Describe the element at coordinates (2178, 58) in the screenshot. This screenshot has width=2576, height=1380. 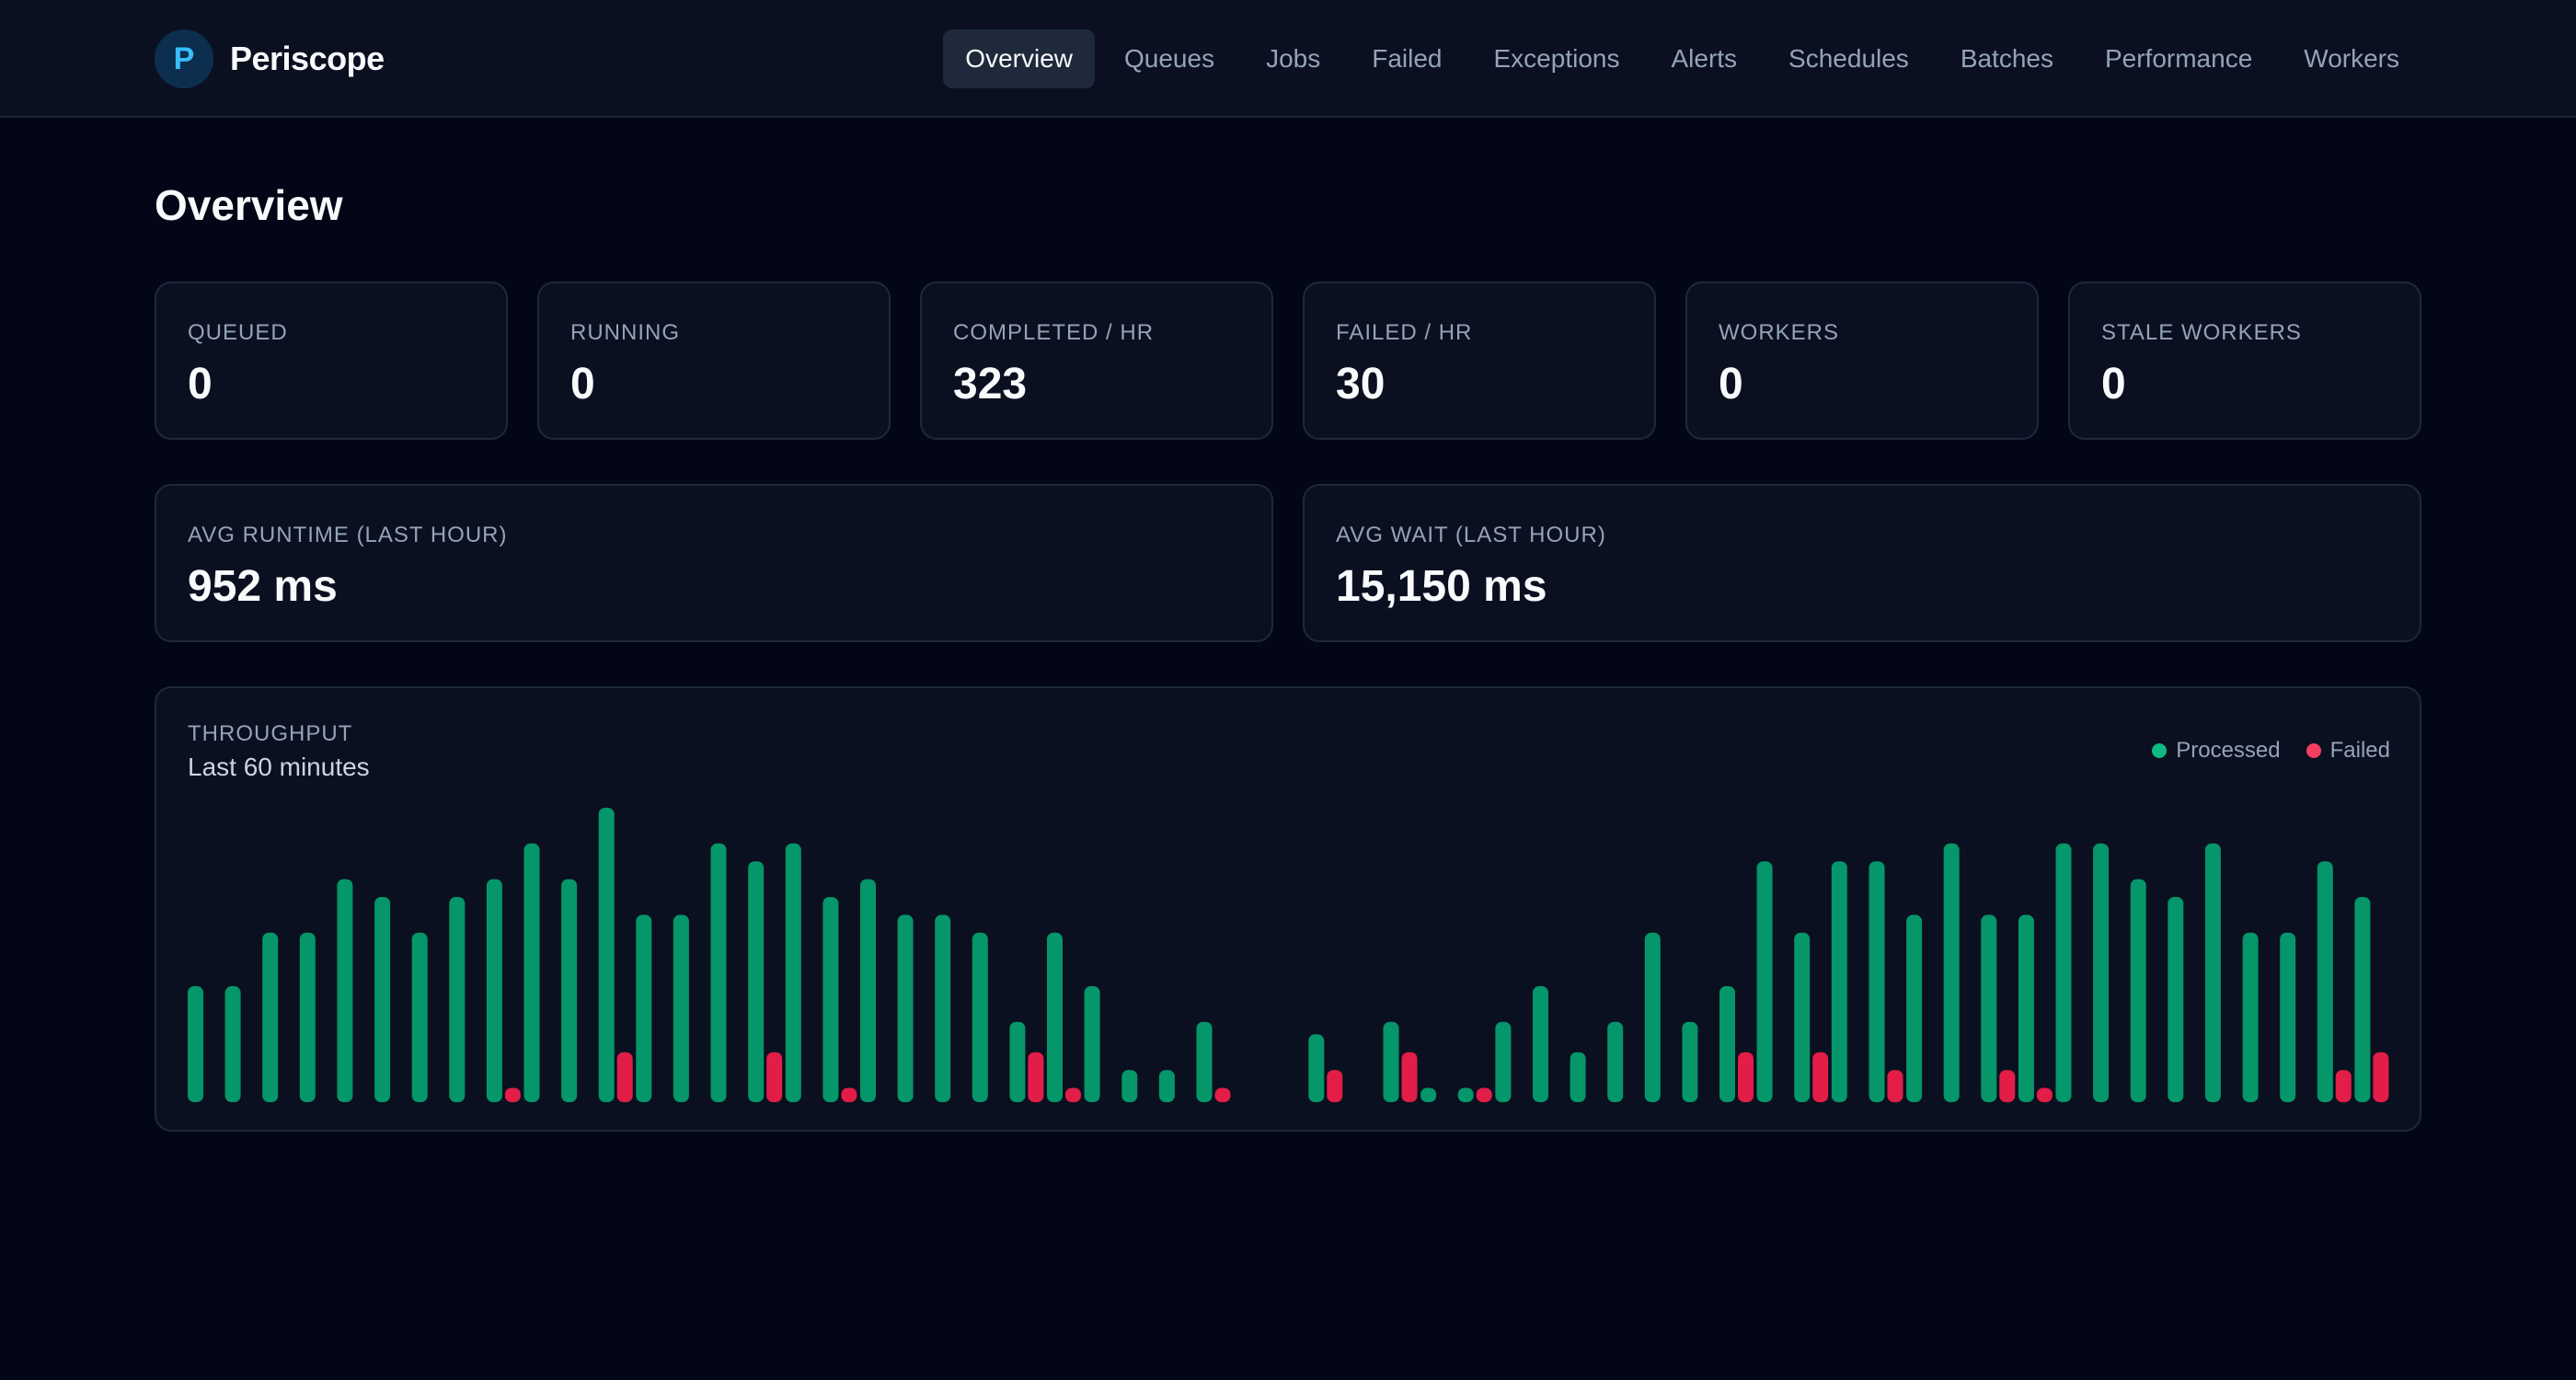
I see `nav-performance: Performance` at that location.